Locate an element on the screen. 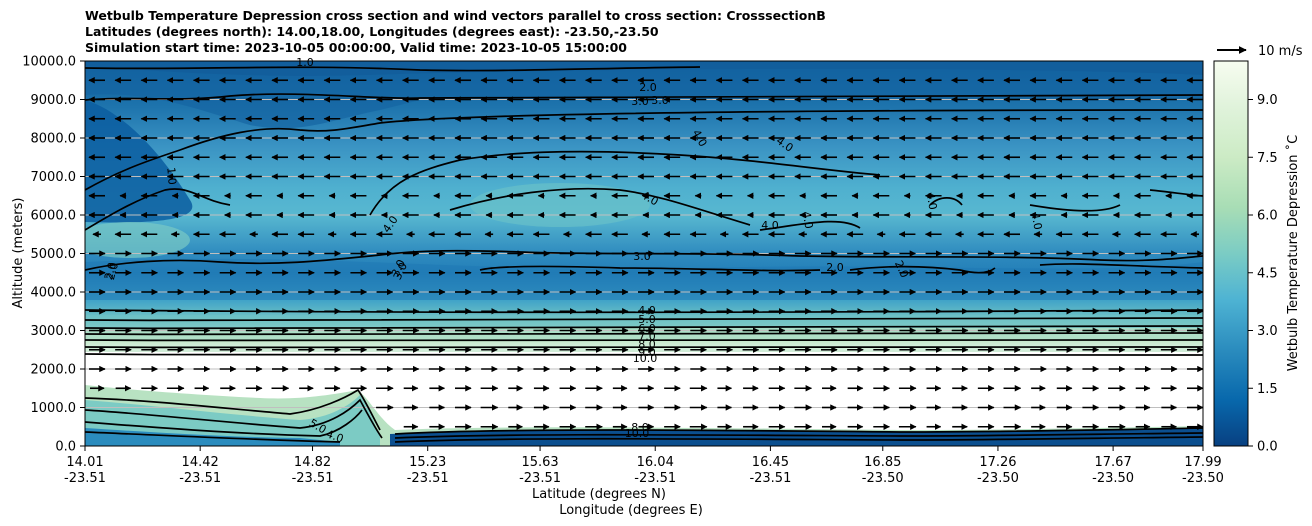  x-tick-label-lat: 15.23 is located at coordinates (427, 462).